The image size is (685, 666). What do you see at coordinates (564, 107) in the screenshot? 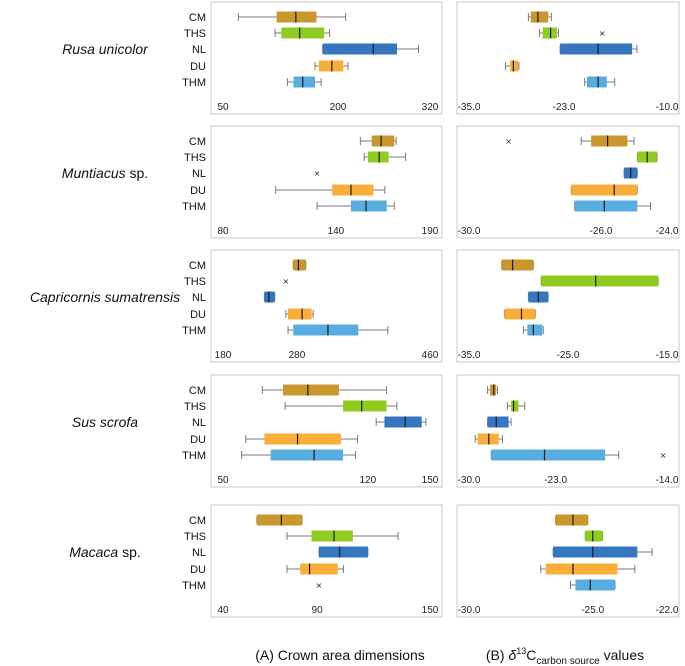
I see `tick-label: -23.0` at bounding box center [564, 107].